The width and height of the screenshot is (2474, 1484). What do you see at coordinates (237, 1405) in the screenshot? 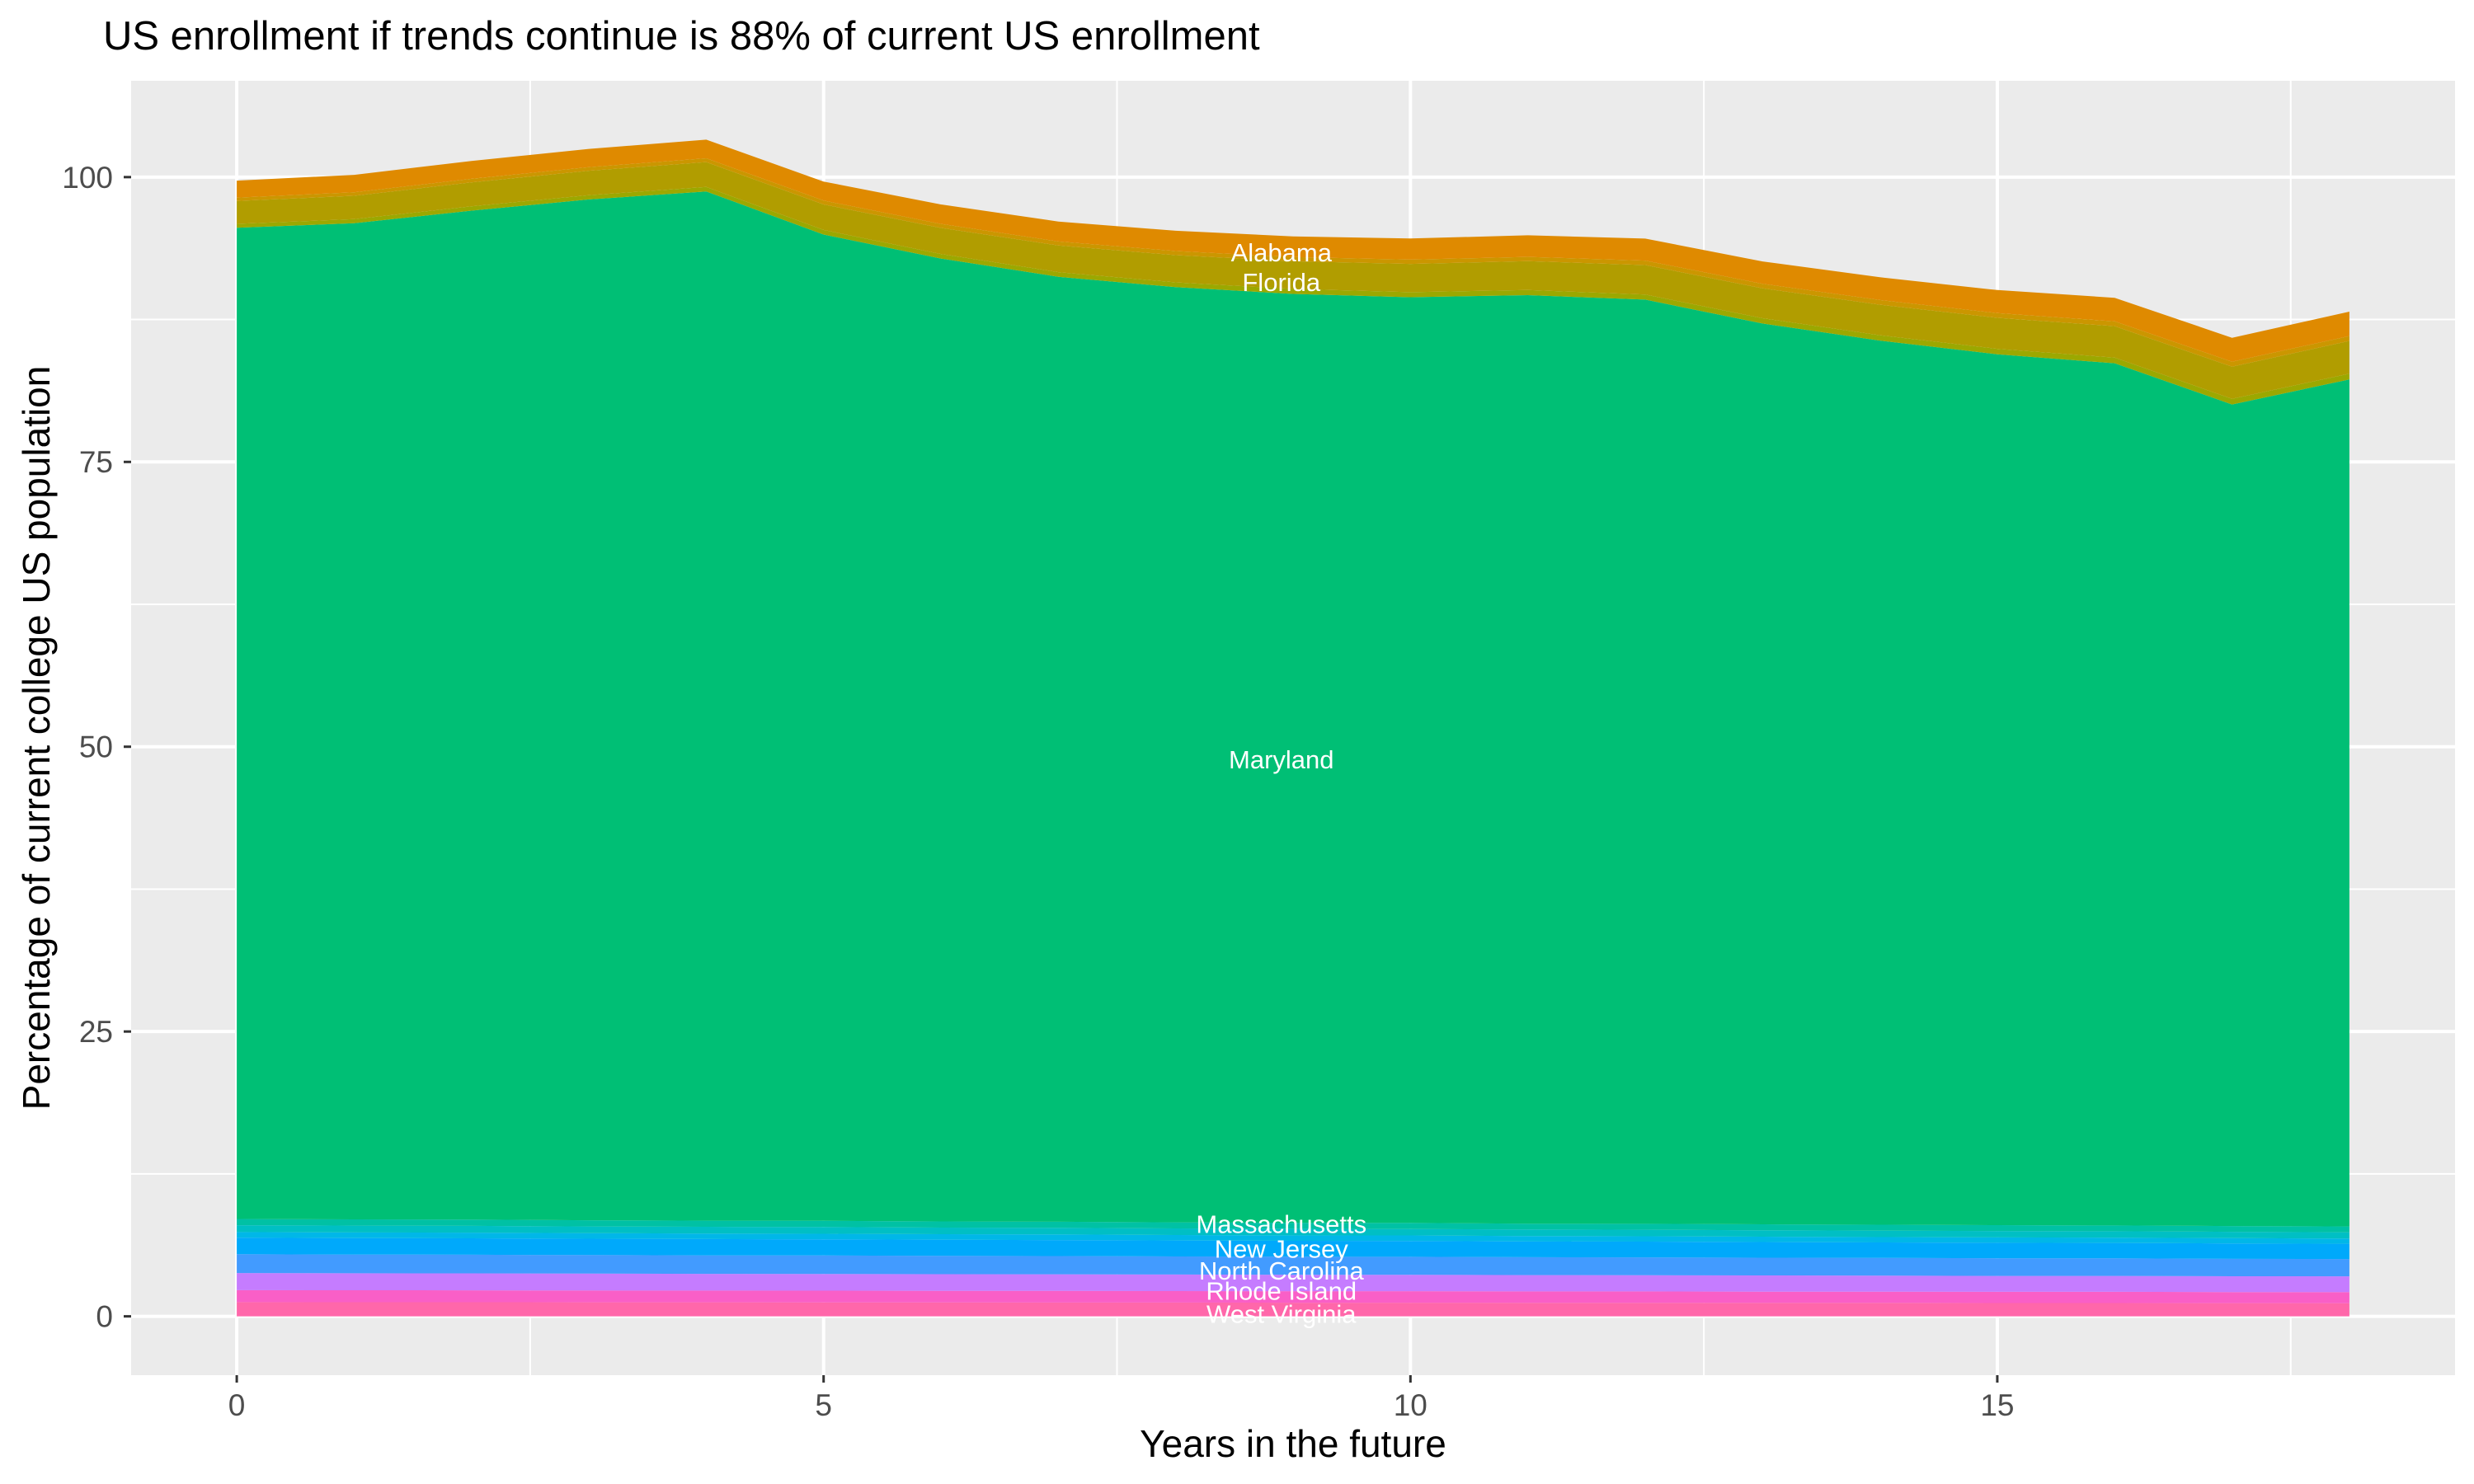
I see `x-tick-label-0: 0` at bounding box center [237, 1405].